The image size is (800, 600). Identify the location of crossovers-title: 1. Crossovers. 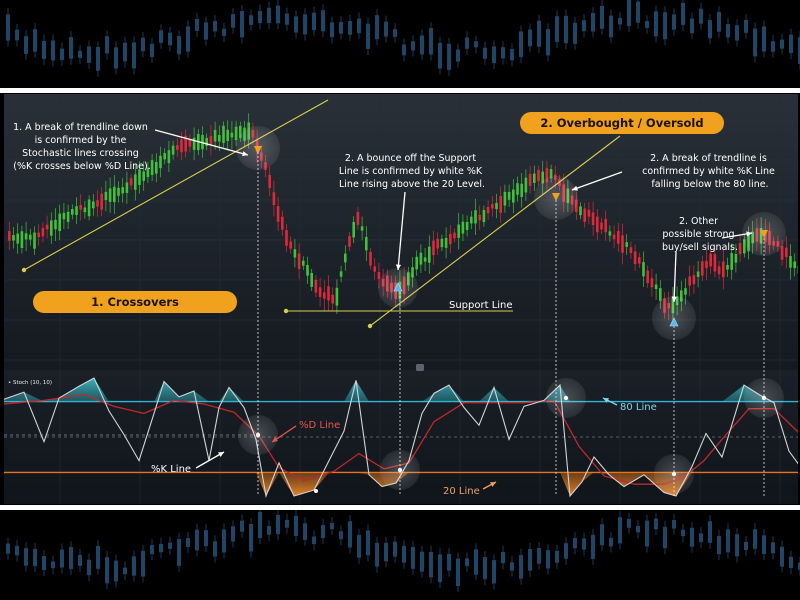
(135, 302).